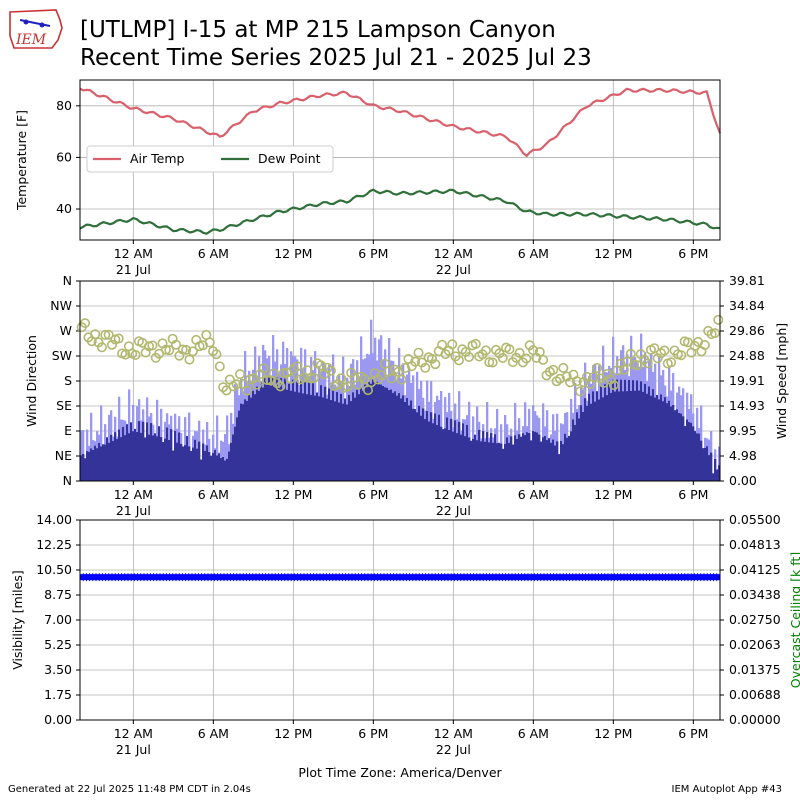 This screenshot has width=800, height=800. What do you see at coordinates (755, 569) in the screenshot?
I see `ceiling-tick-label: 0.04125` at bounding box center [755, 569].